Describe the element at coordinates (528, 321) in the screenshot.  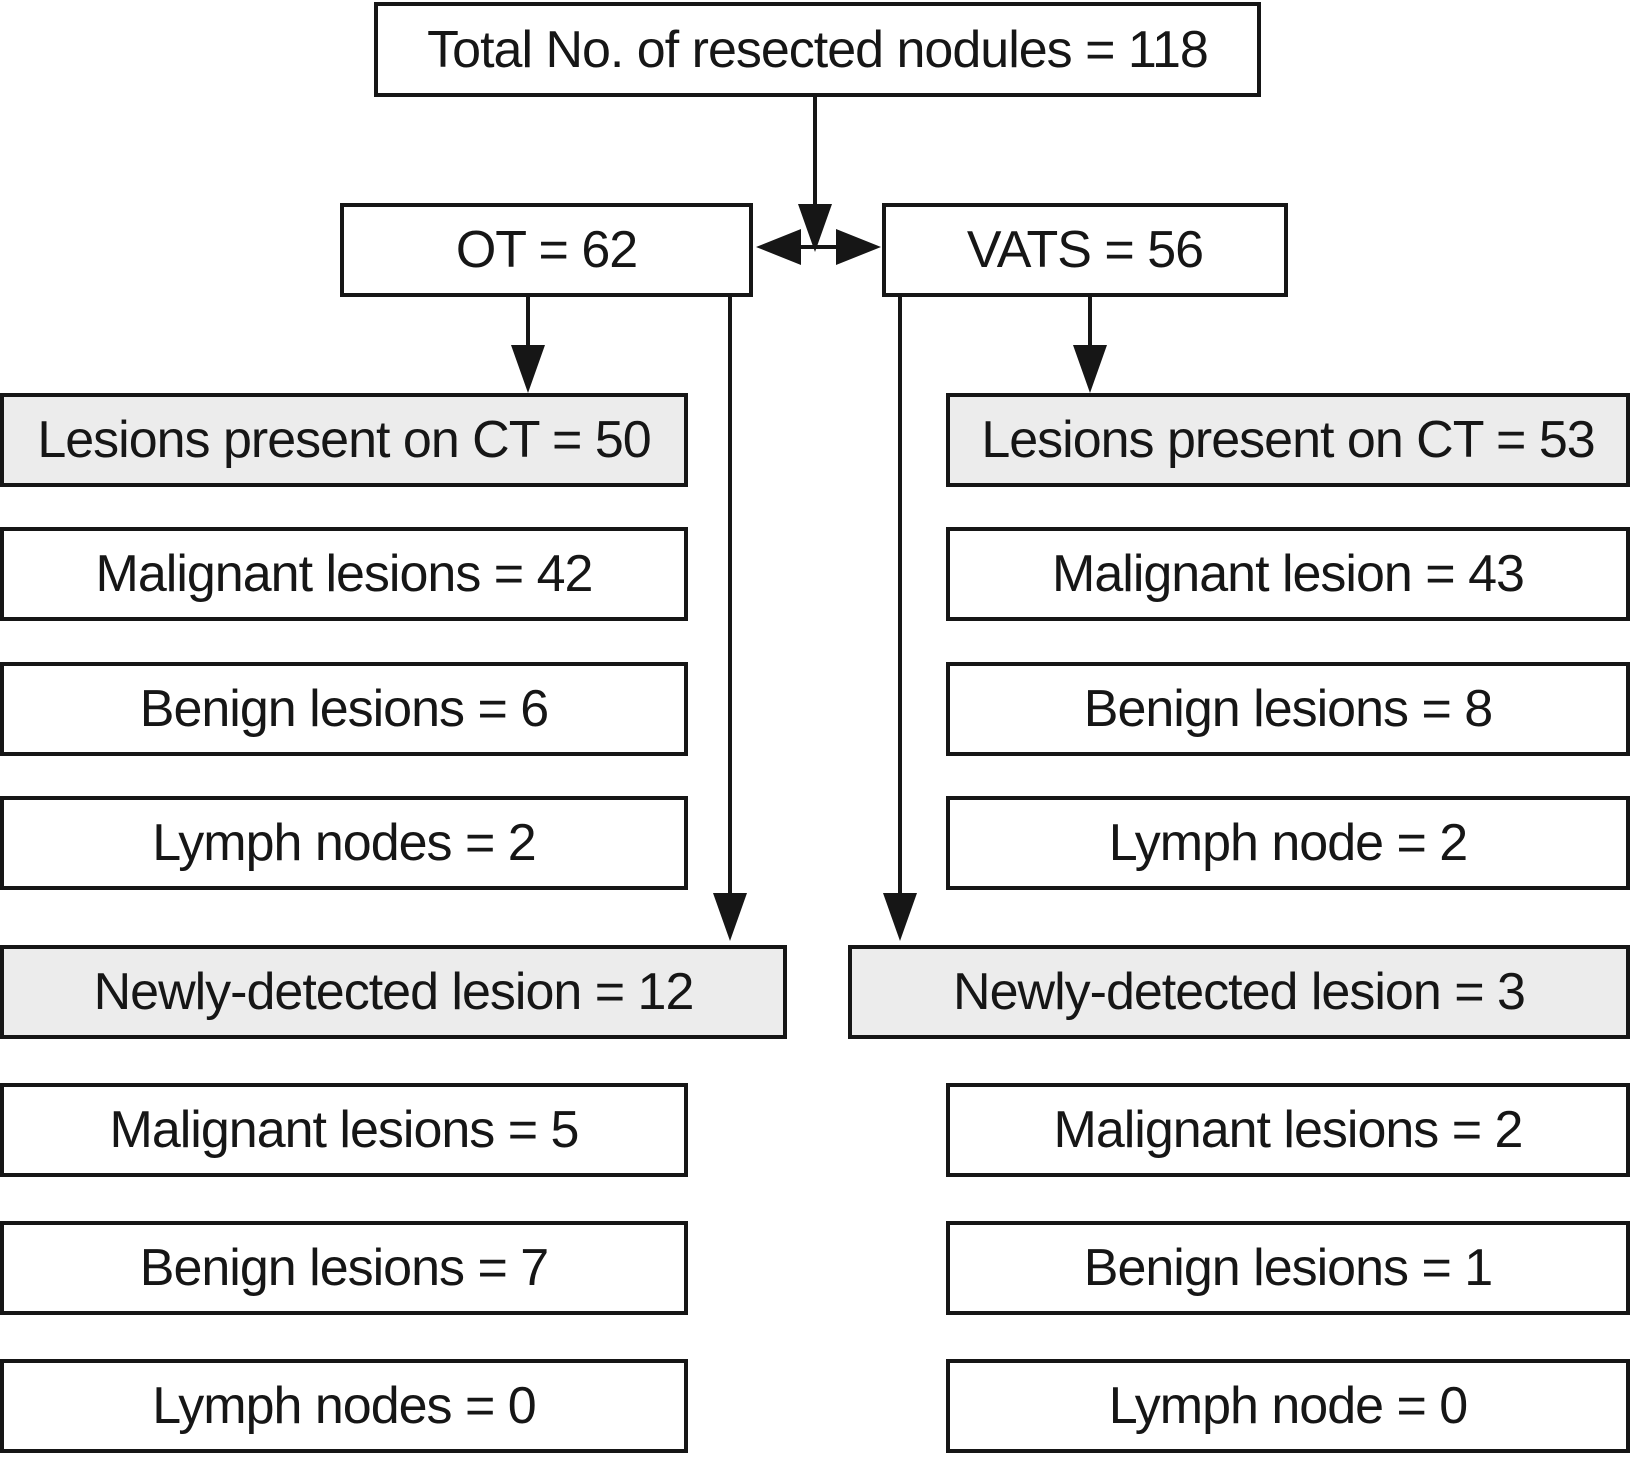
I see `arrow-ot-to-ct-line` at that location.